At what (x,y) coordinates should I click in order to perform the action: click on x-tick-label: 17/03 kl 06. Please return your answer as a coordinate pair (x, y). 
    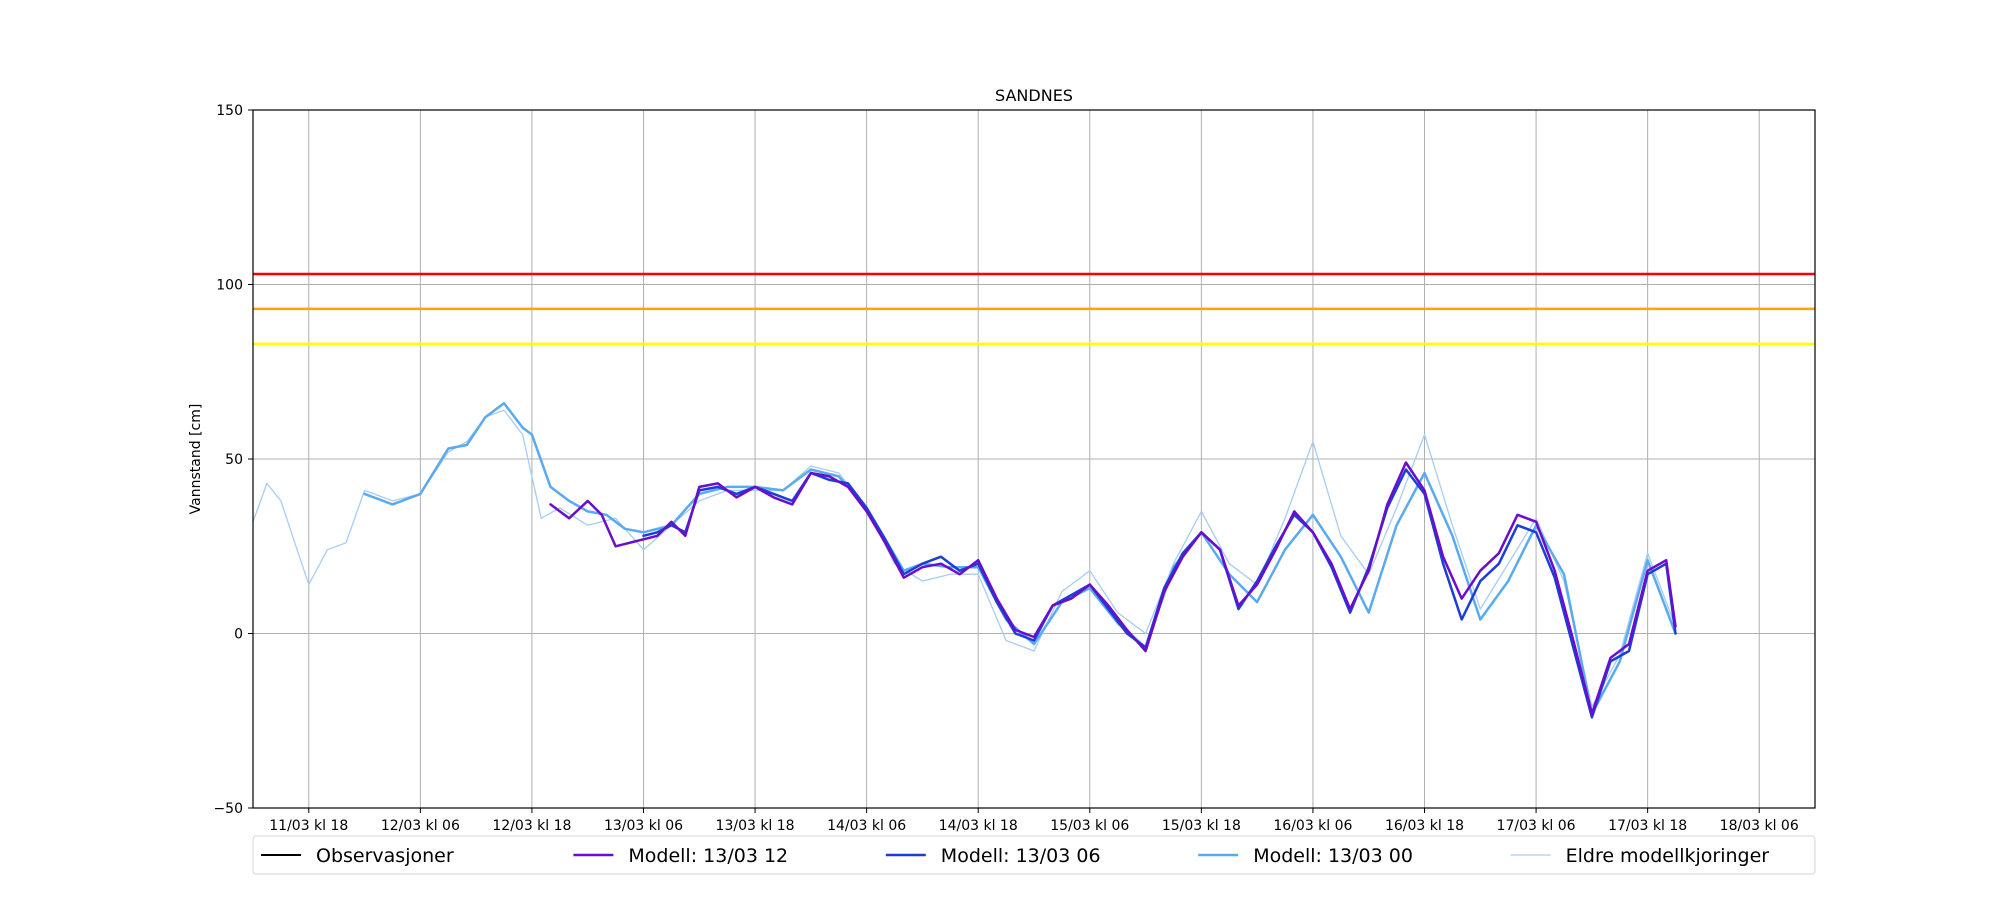
    Looking at the image, I should click on (1536, 826).